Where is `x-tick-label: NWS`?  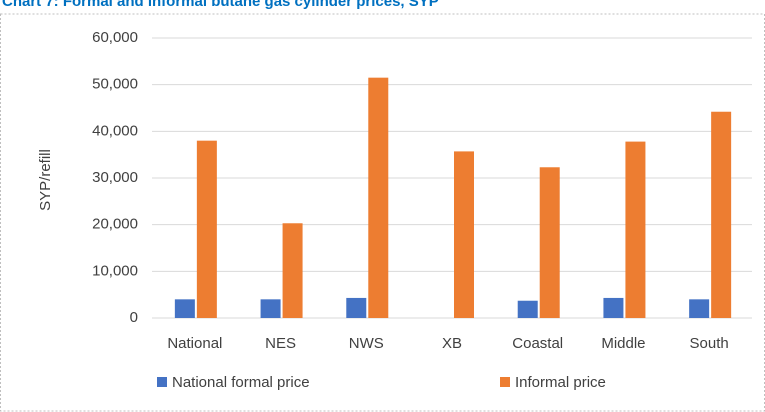
x-tick-label: NWS is located at coordinates (366, 343).